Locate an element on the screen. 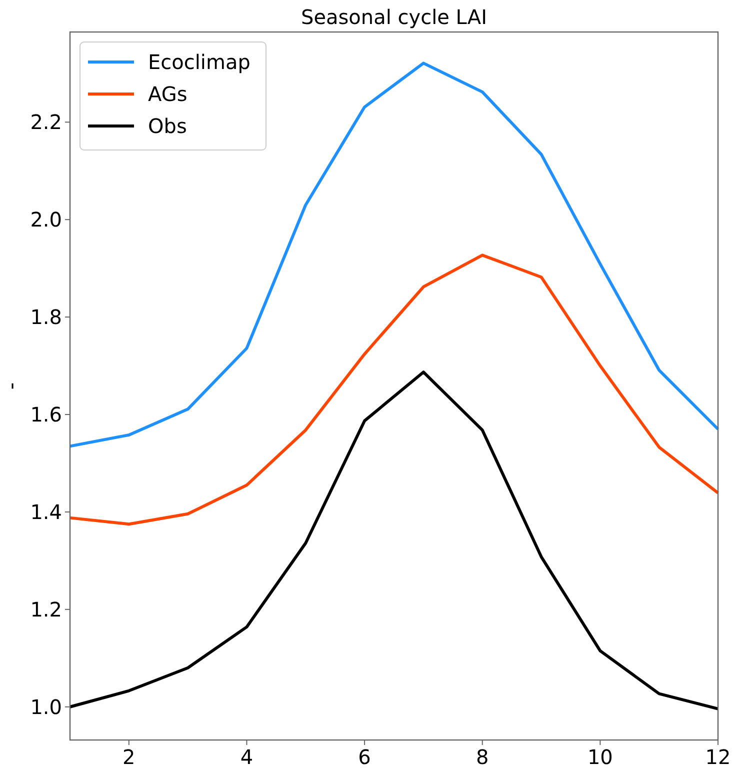 The height and width of the screenshot is (772, 736). y-tick-label: 1.6 is located at coordinates (46, 414).